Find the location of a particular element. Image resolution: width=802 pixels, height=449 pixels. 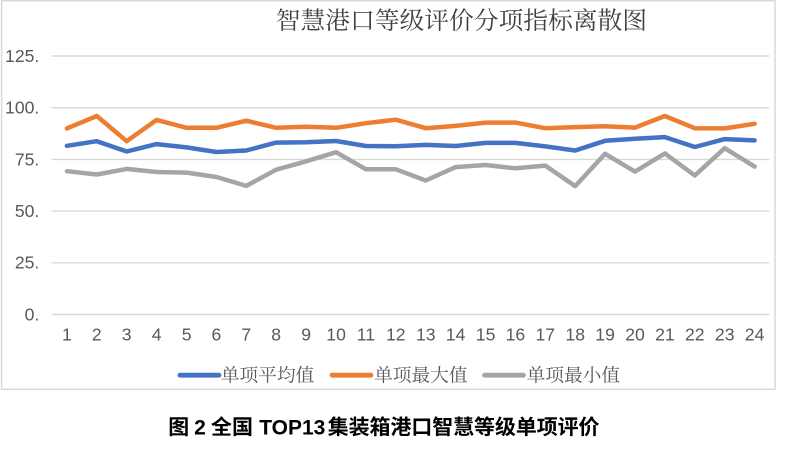

svg-text: 0. is located at coordinates (32, 314).